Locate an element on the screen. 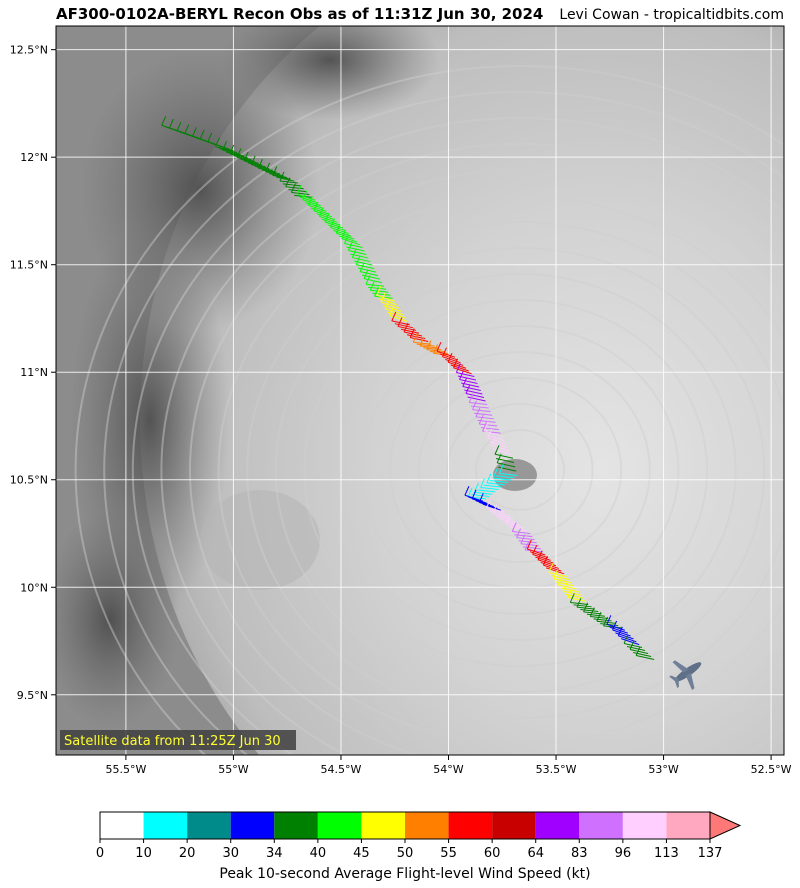 The width and height of the screenshot is (800, 888). colorbar-tick-label: 60 is located at coordinates (492, 853).